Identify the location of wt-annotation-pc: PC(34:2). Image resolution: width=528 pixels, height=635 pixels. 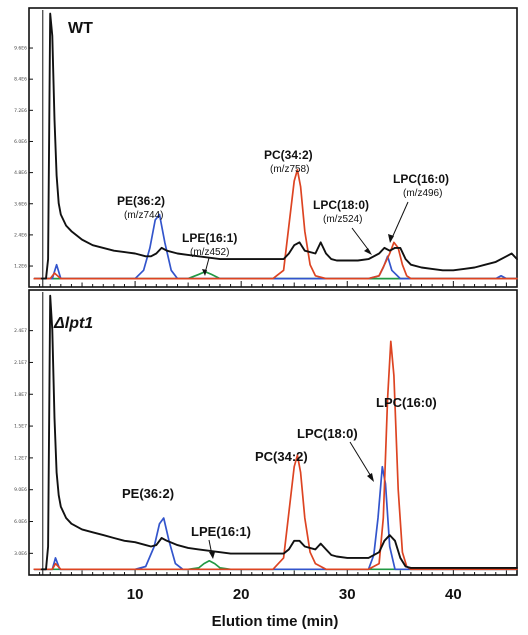
(288, 155).